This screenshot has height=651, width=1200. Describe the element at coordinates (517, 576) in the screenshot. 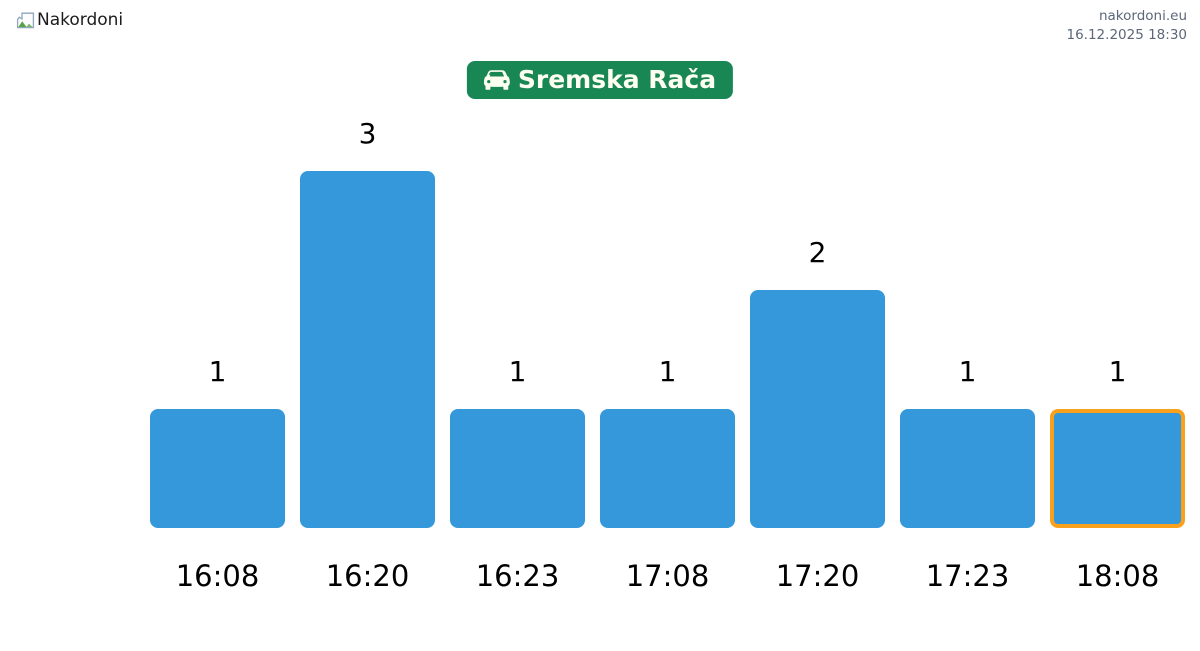

I see `x-axis-label: 16:23` at that location.